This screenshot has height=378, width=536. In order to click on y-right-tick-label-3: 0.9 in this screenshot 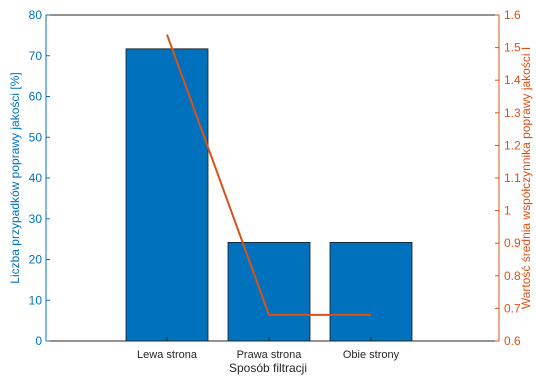, I will do `click(512, 243)`.